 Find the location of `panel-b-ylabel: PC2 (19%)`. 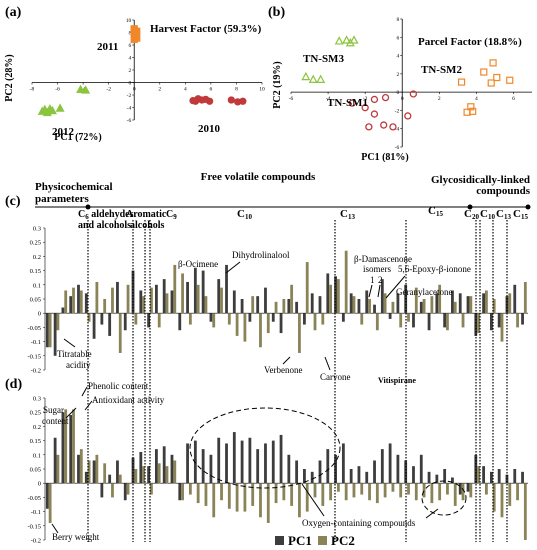

panel-b-ylabel: PC2 (19%) is located at coordinates (277, 85).